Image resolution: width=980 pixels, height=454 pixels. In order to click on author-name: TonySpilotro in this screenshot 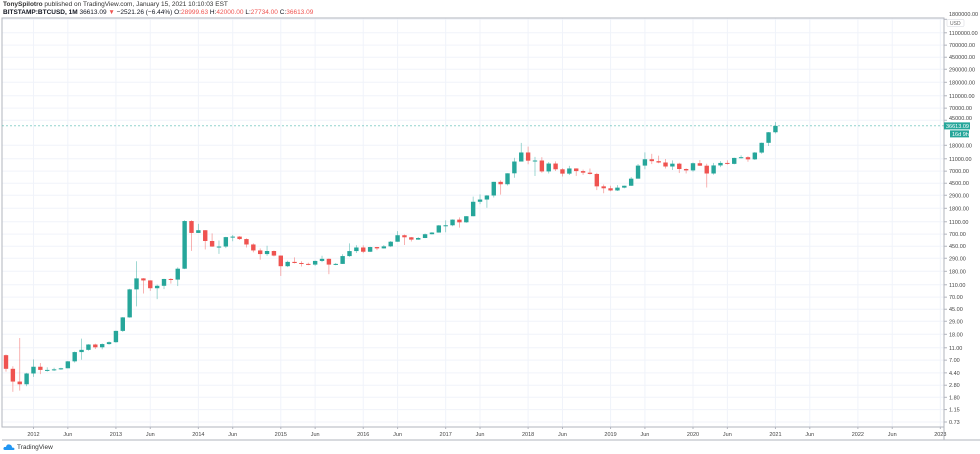, I will do `click(23, 4)`.